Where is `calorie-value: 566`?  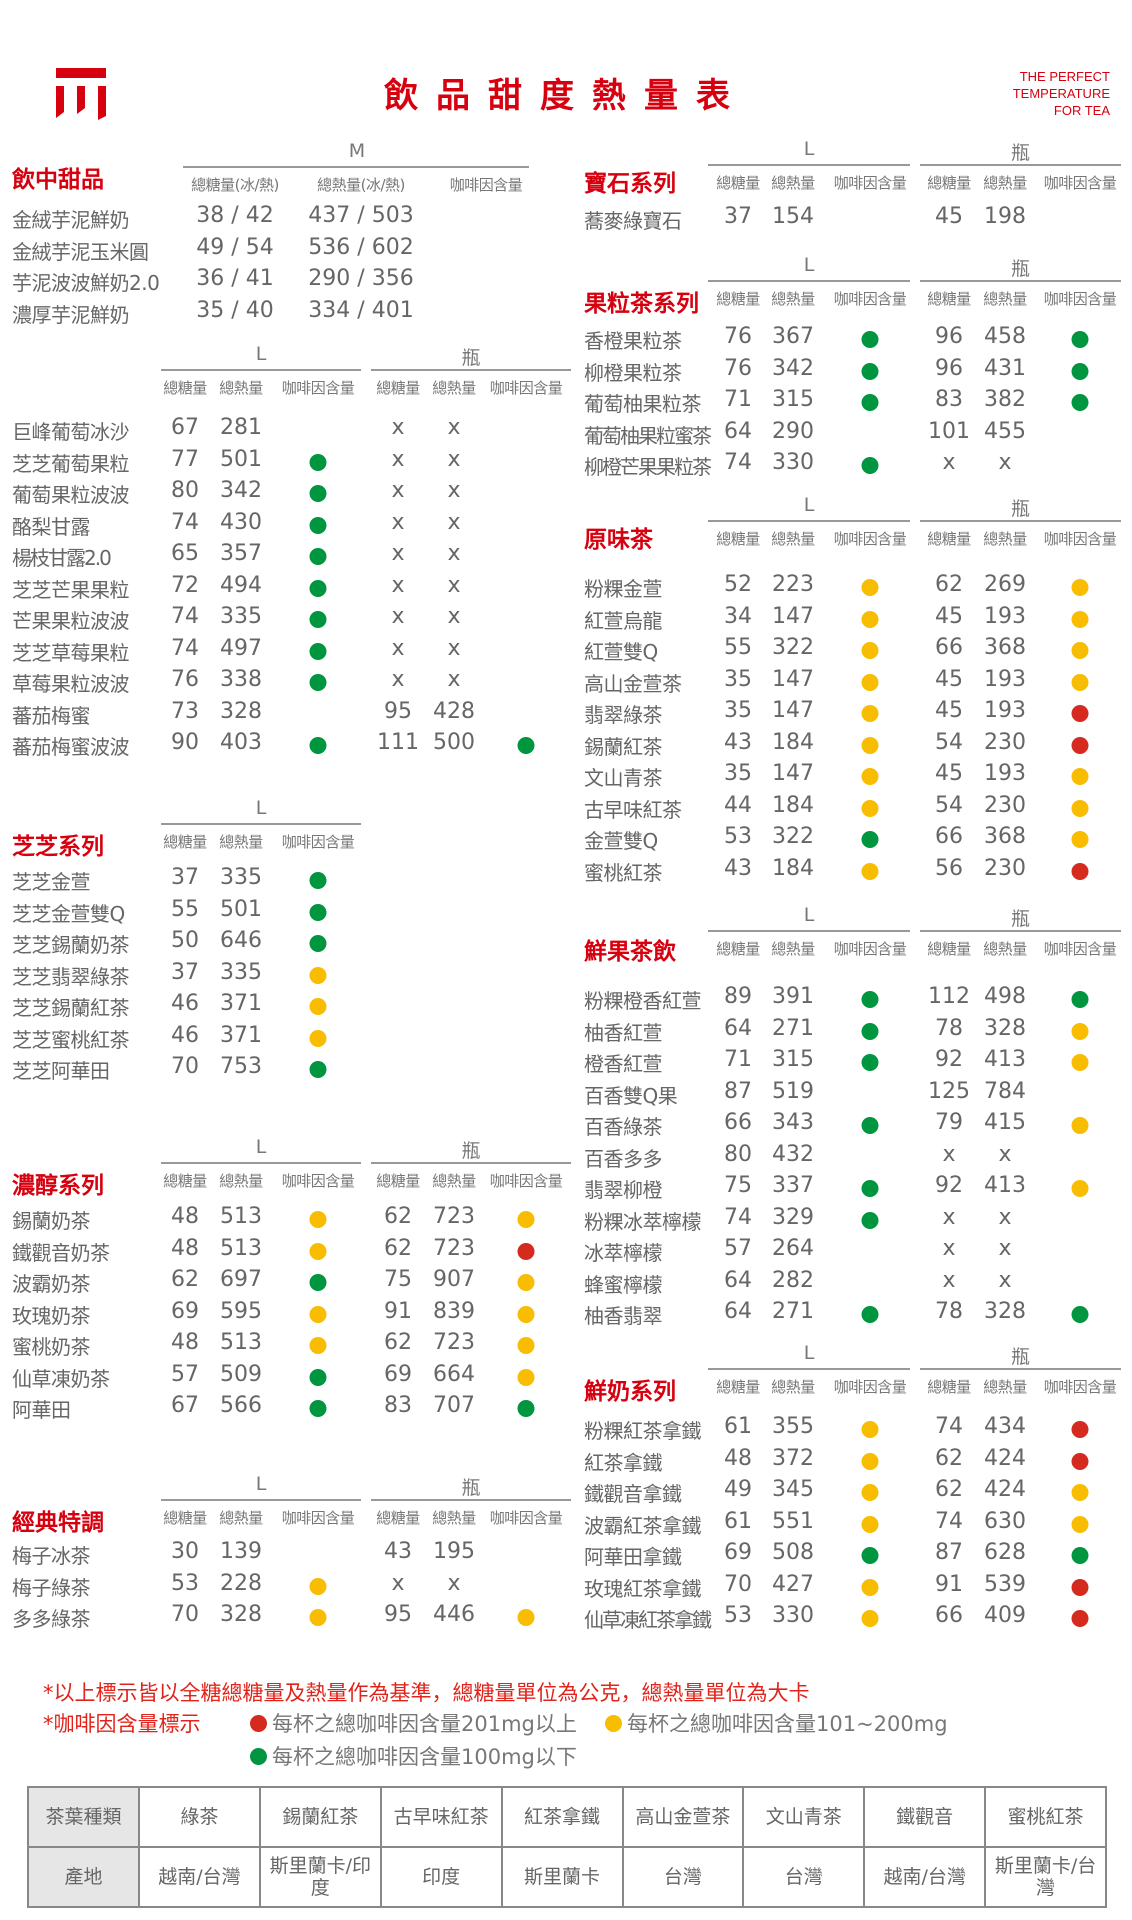 calorie-value: 566 is located at coordinates (241, 1405).